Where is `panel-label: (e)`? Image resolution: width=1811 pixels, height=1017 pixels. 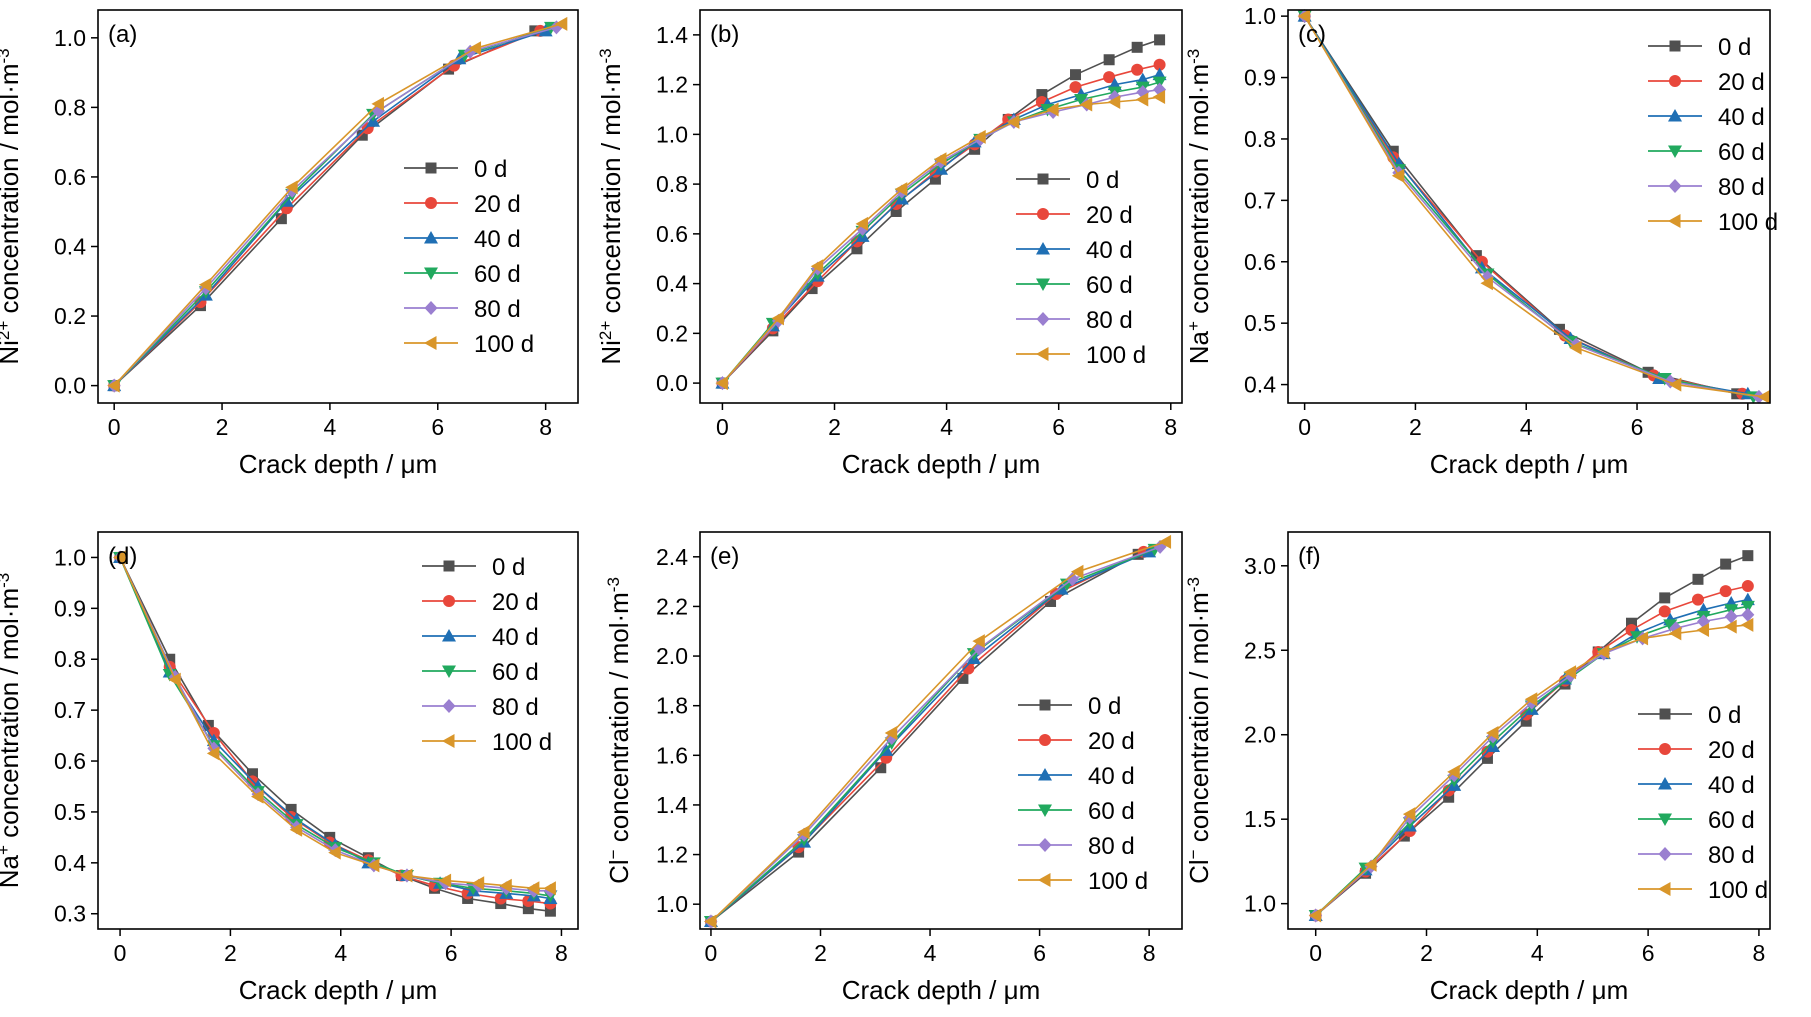
panel-label: (e) is located at coordinates (724, 556).